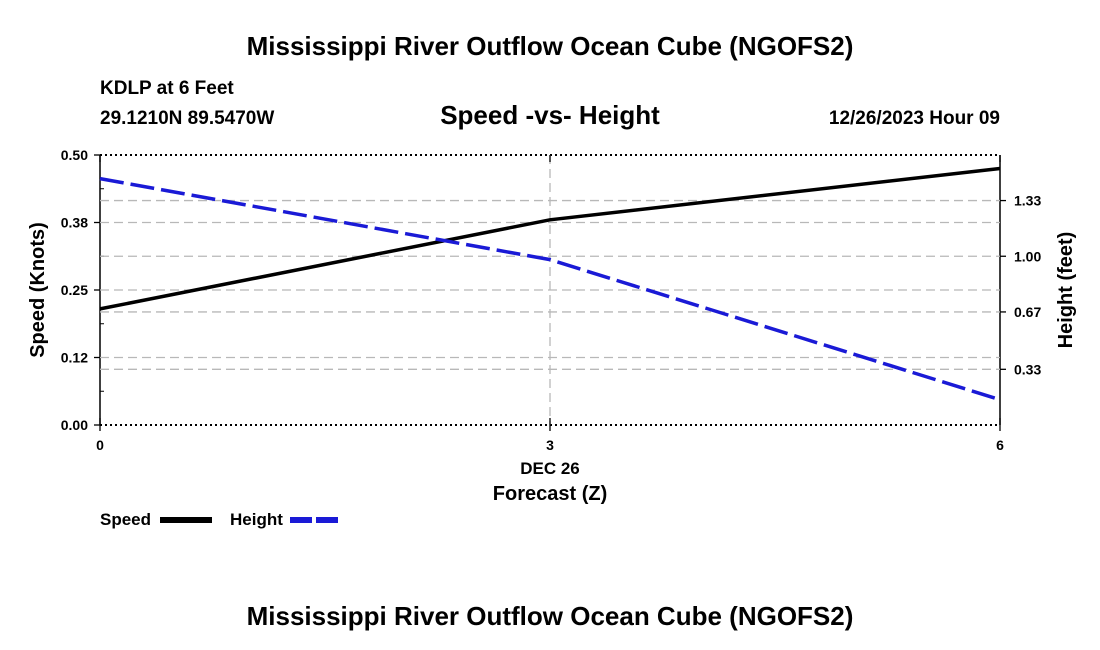 The height and width of the screenshot is (650, 1100). What do you see at coordinates (74, 290) in the screenshot?
I see `left-tick-label: 0.25` at bounding box center [74, 290].